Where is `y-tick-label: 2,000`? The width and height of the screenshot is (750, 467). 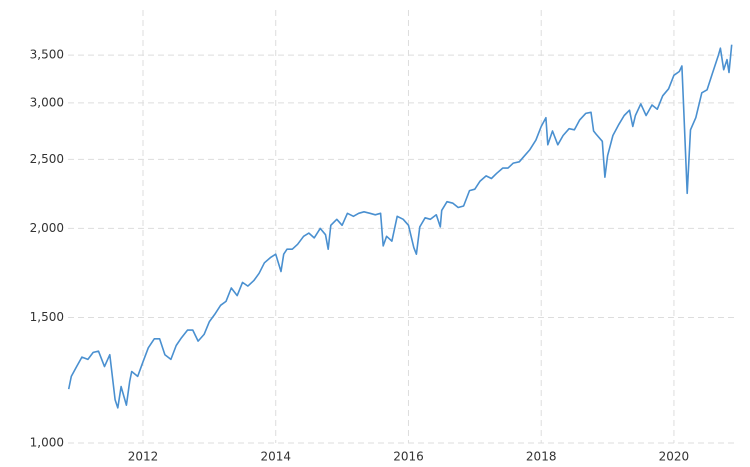 y-tick-label: 2,000 is located at coordinates (47, 228).